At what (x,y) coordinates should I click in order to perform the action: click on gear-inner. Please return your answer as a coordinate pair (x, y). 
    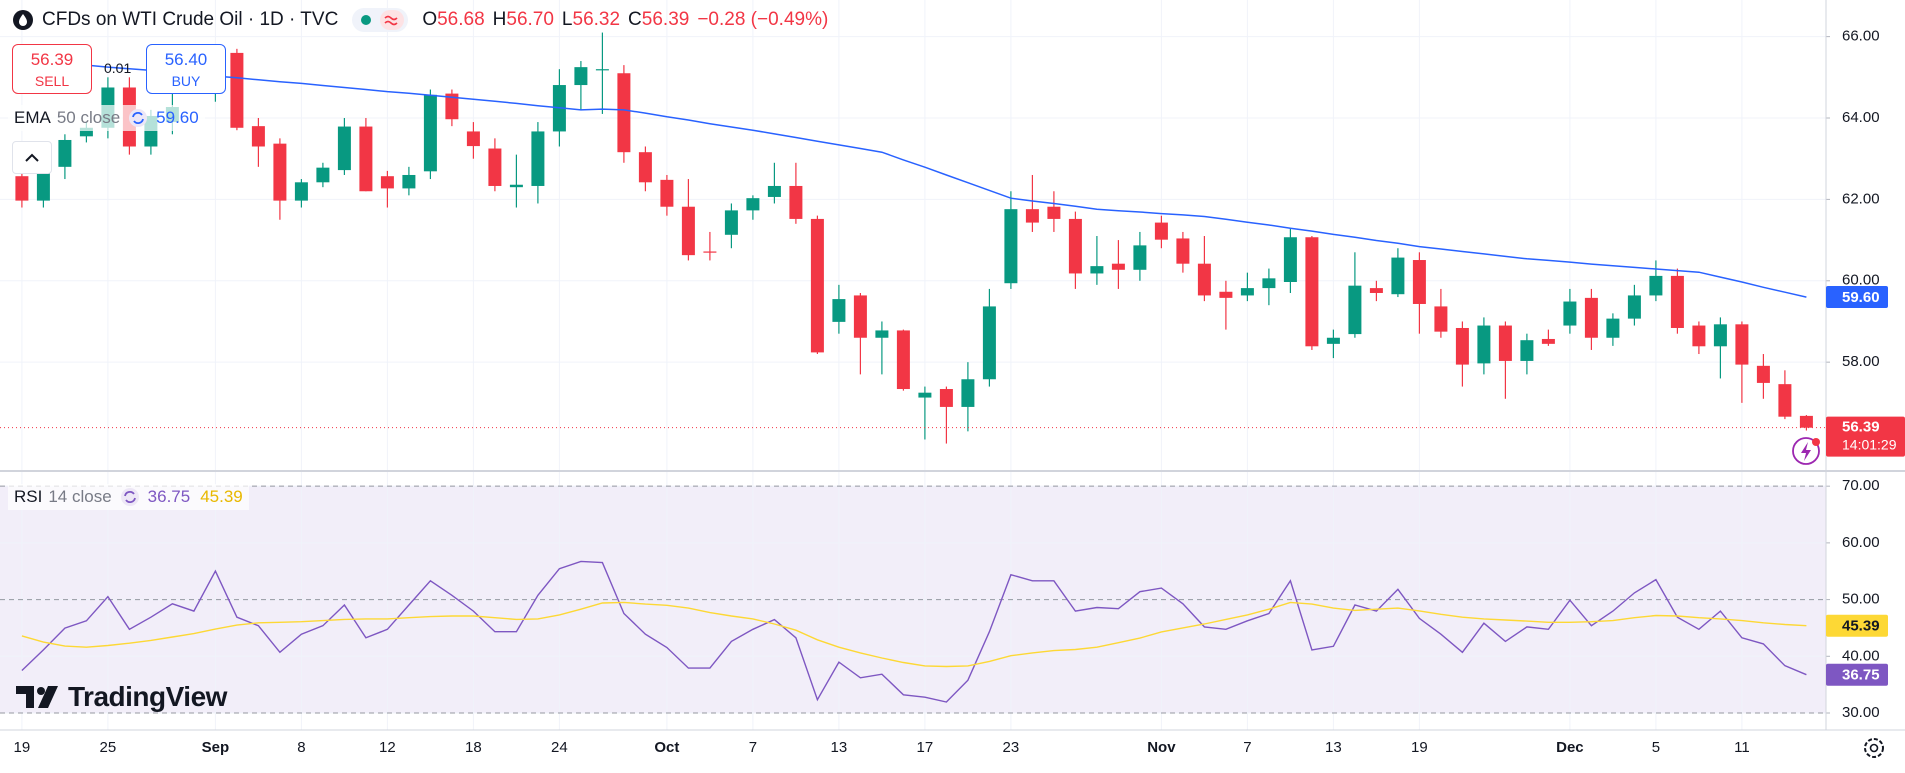
    Looking at the image, I should click on (1874, 748).